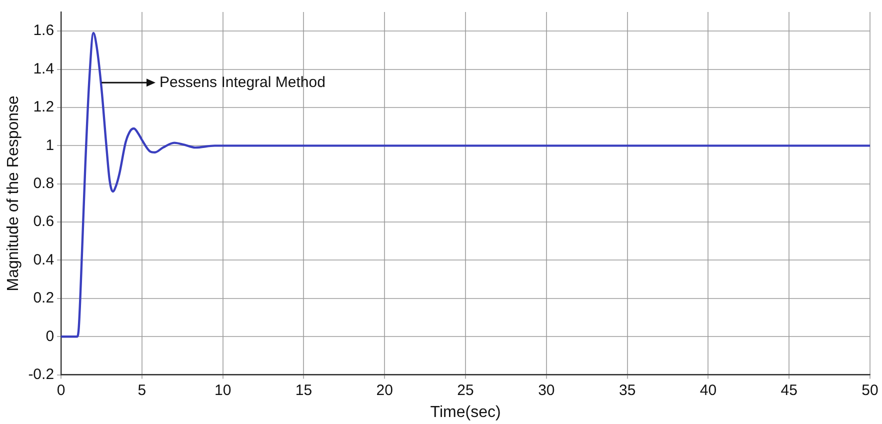  What do you see at coordinates (142, 390) in the screenshot?
I see `x-tick-label: 5` at bounding box center [142, 390].